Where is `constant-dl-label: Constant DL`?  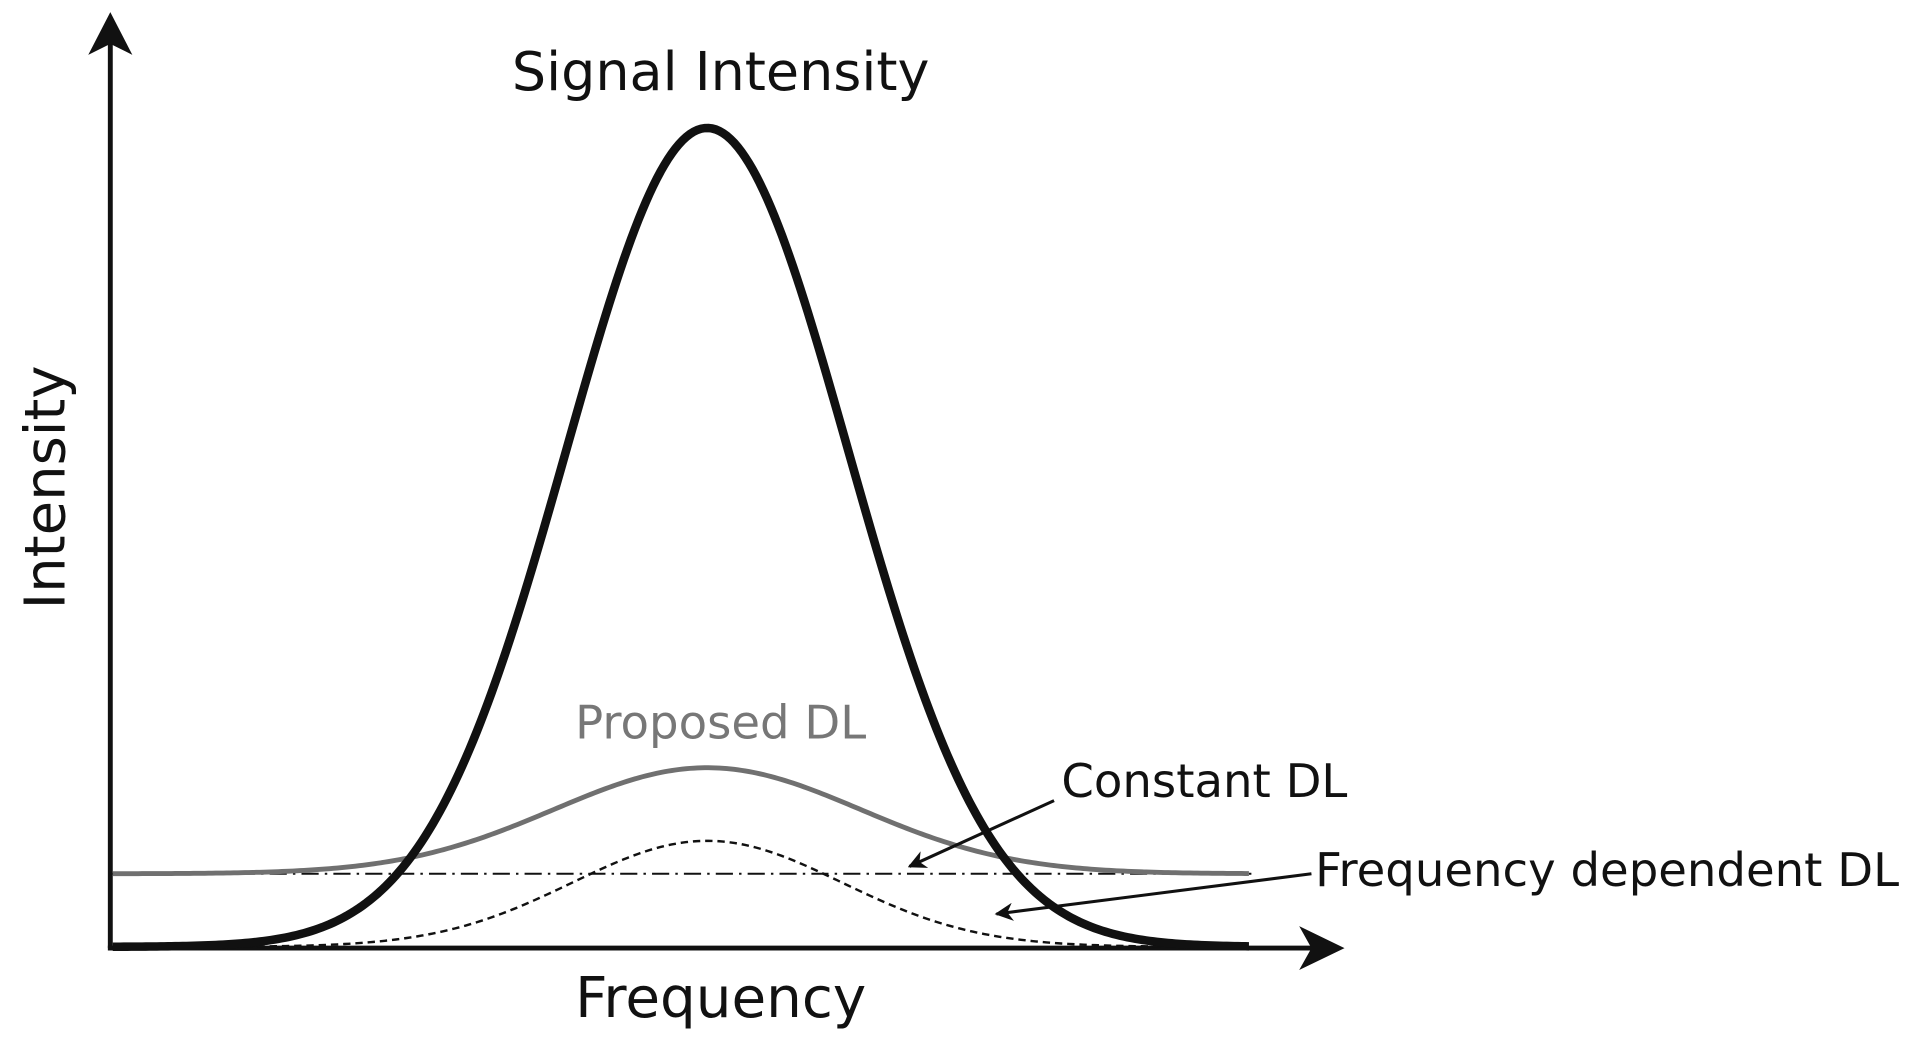
constant-dl-label: Constant DL is located at coordinates (1204, 781).